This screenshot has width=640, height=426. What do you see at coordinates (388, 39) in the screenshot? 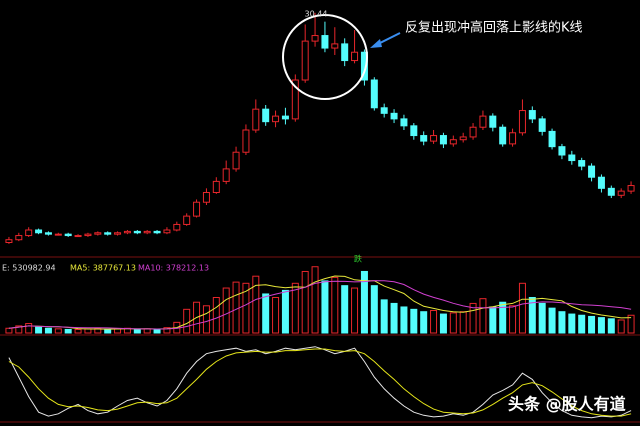
I see `arrow-shaft` at bounding box center [388, 39].